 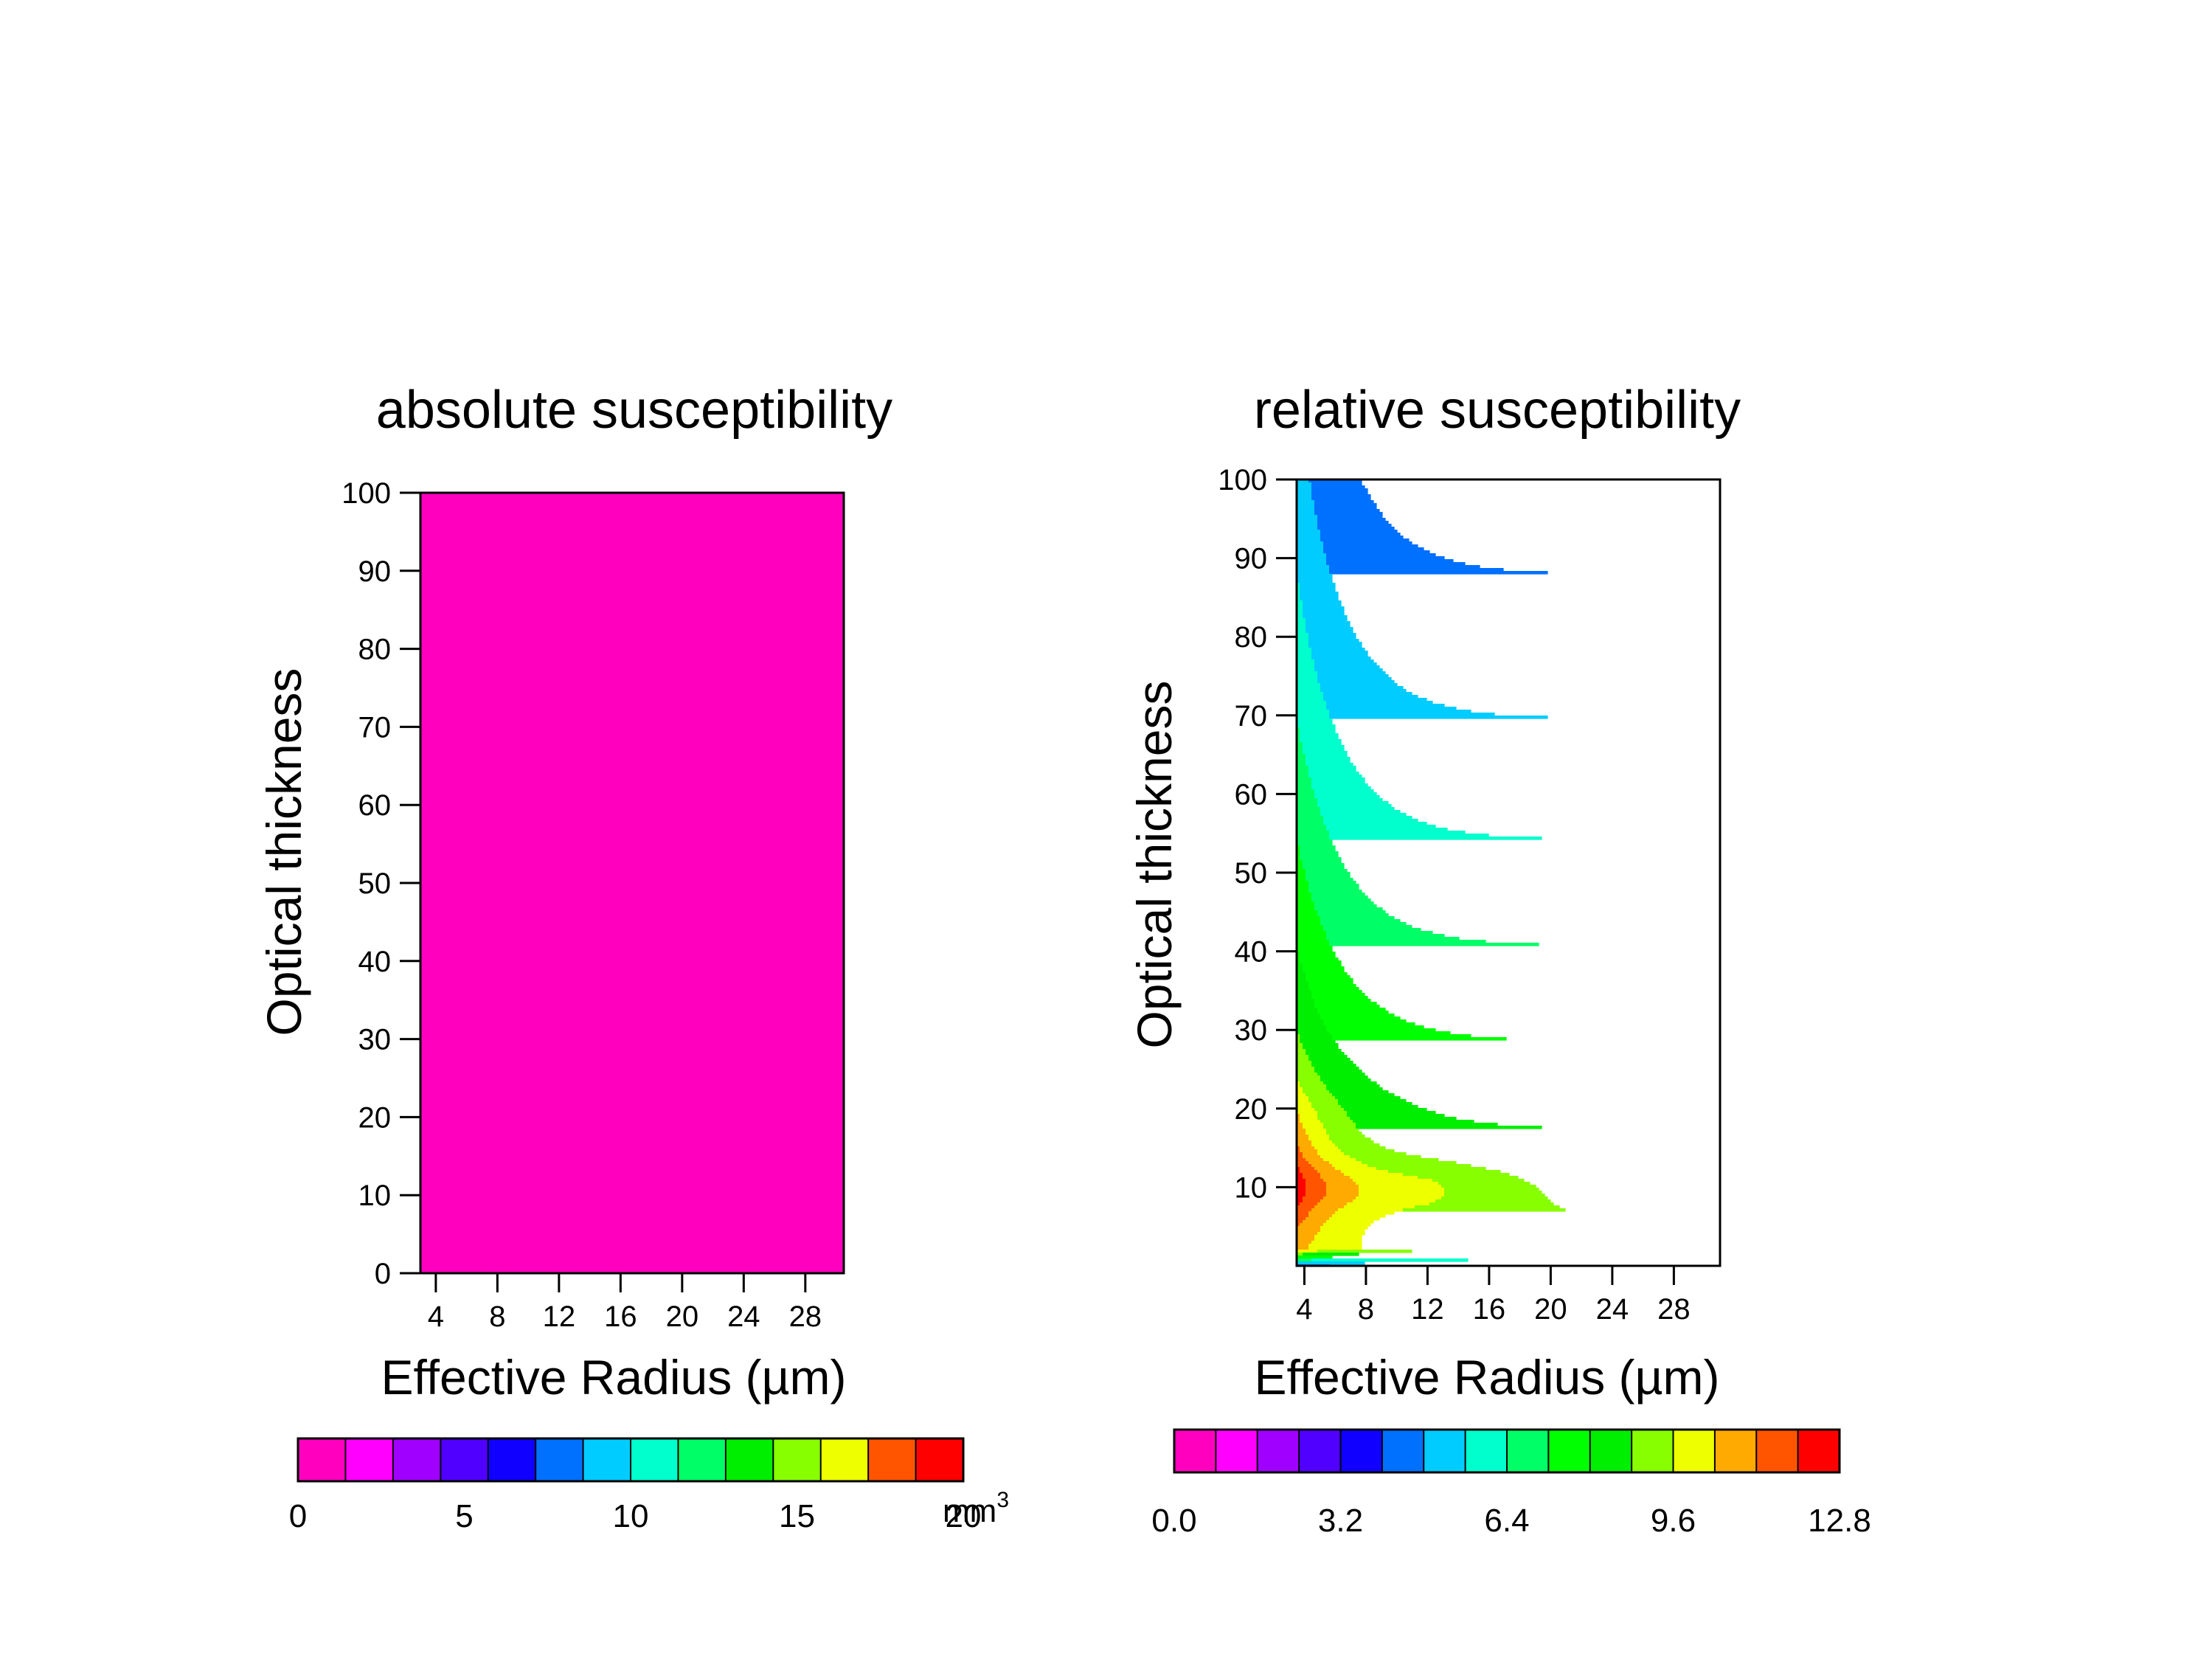 What do you see at coordinates (1613, 1309) in the screenshot?
I see `right-x-tick-label: 24` at bounding box center [1613, 1309].